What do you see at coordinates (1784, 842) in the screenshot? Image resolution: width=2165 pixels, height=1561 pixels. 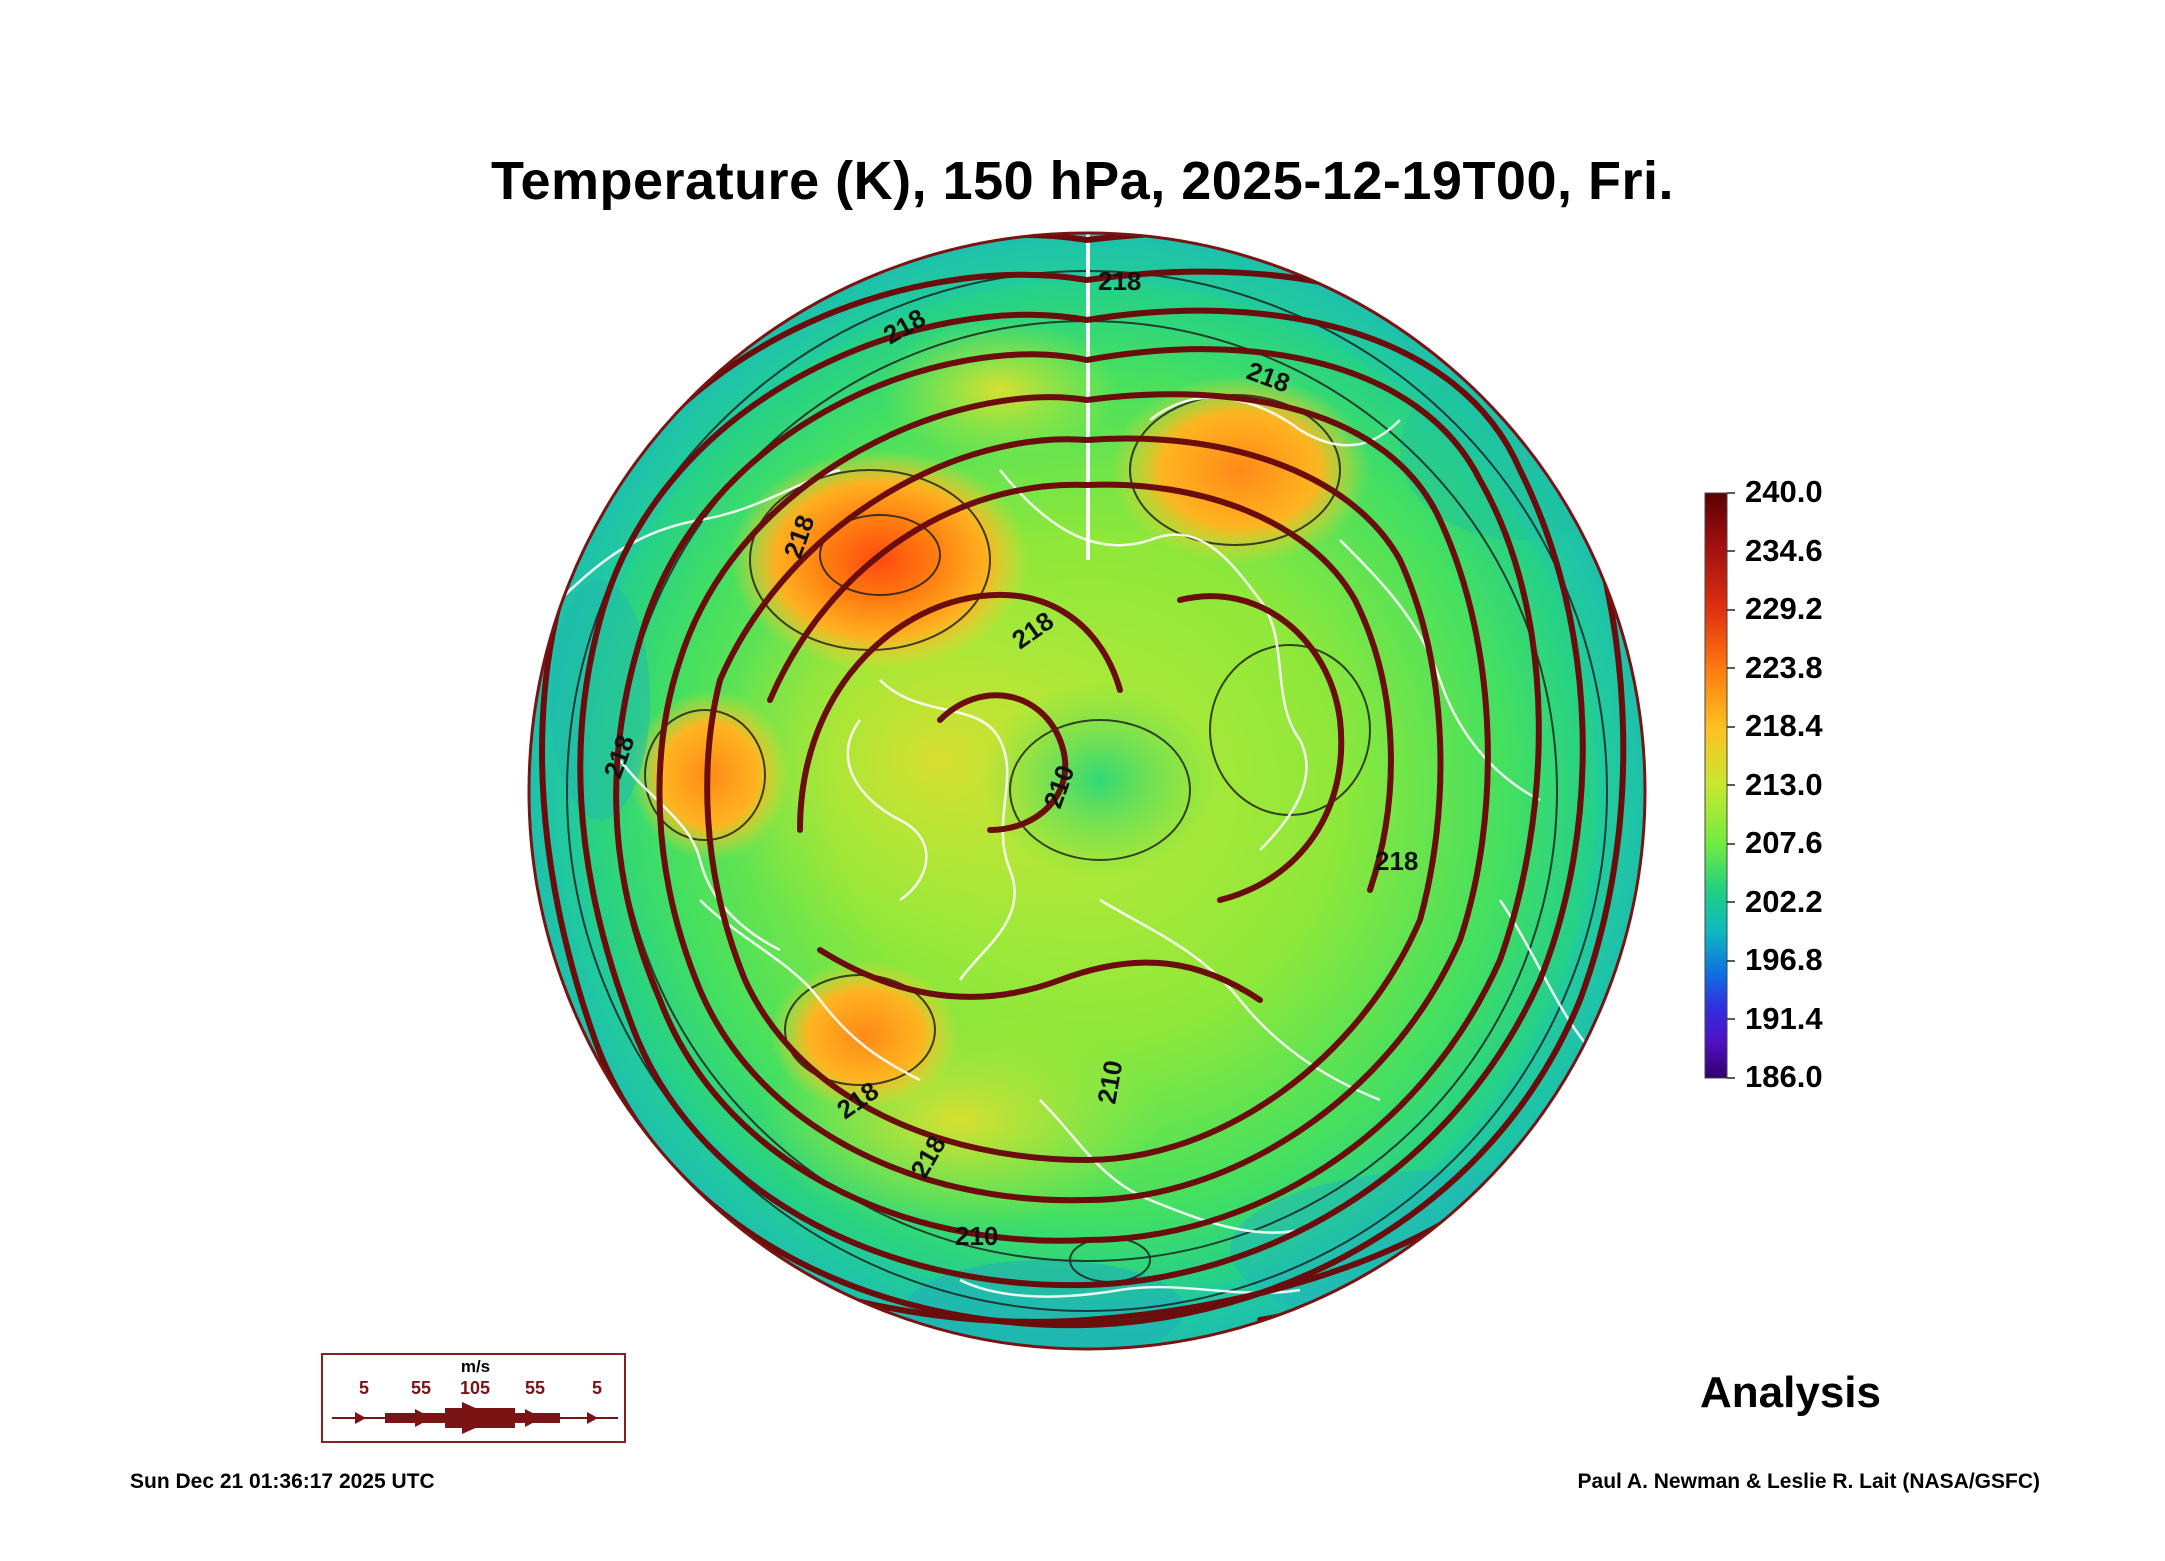 I see `colorbar-label: 207.6` at bounding box center [1784, 842].